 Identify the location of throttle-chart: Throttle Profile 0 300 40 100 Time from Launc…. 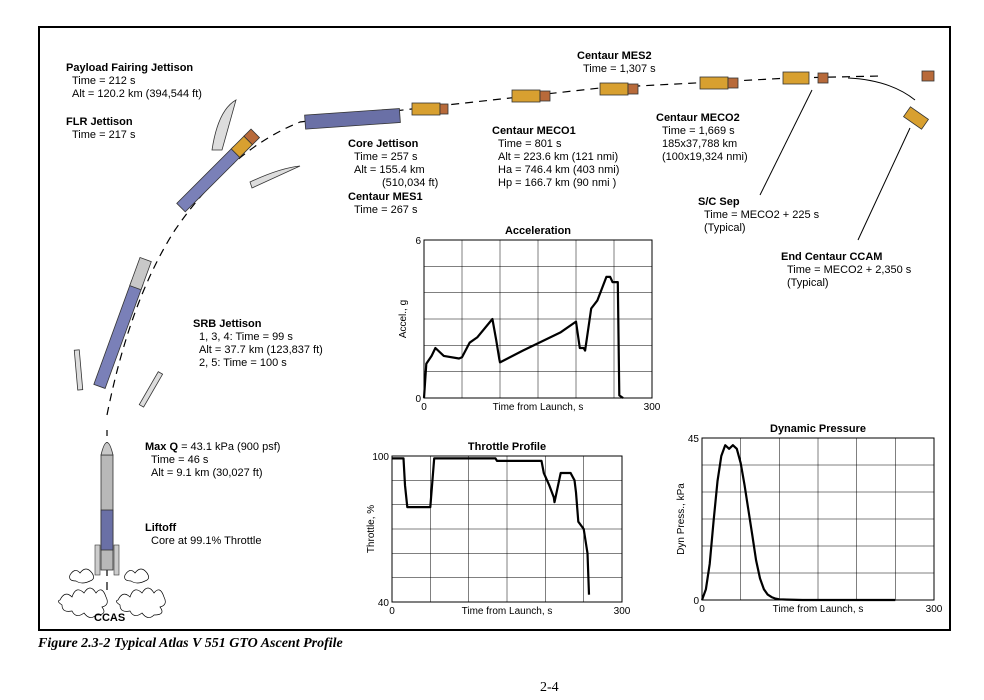
(498, 529).